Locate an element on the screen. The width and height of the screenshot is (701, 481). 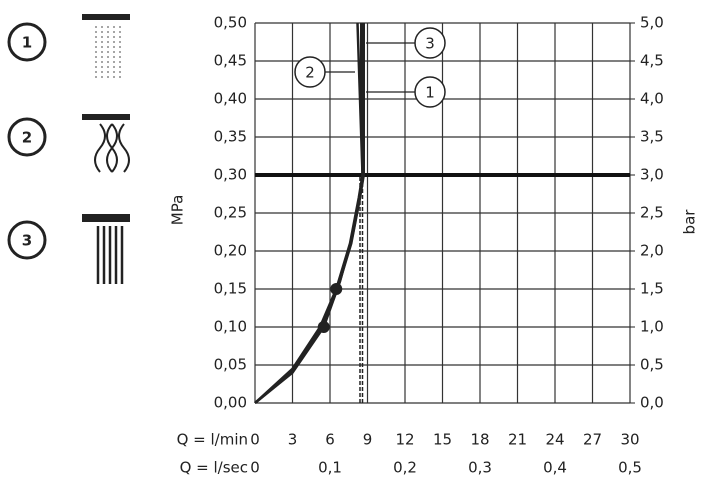
x-tick-label: 18 is located at coordinates (479, 440).